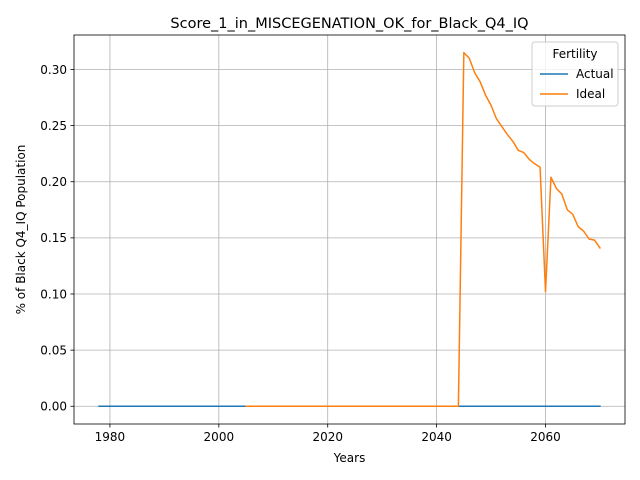  I want to click on legend: Fertility Actual Ideal, so click(575, 74).